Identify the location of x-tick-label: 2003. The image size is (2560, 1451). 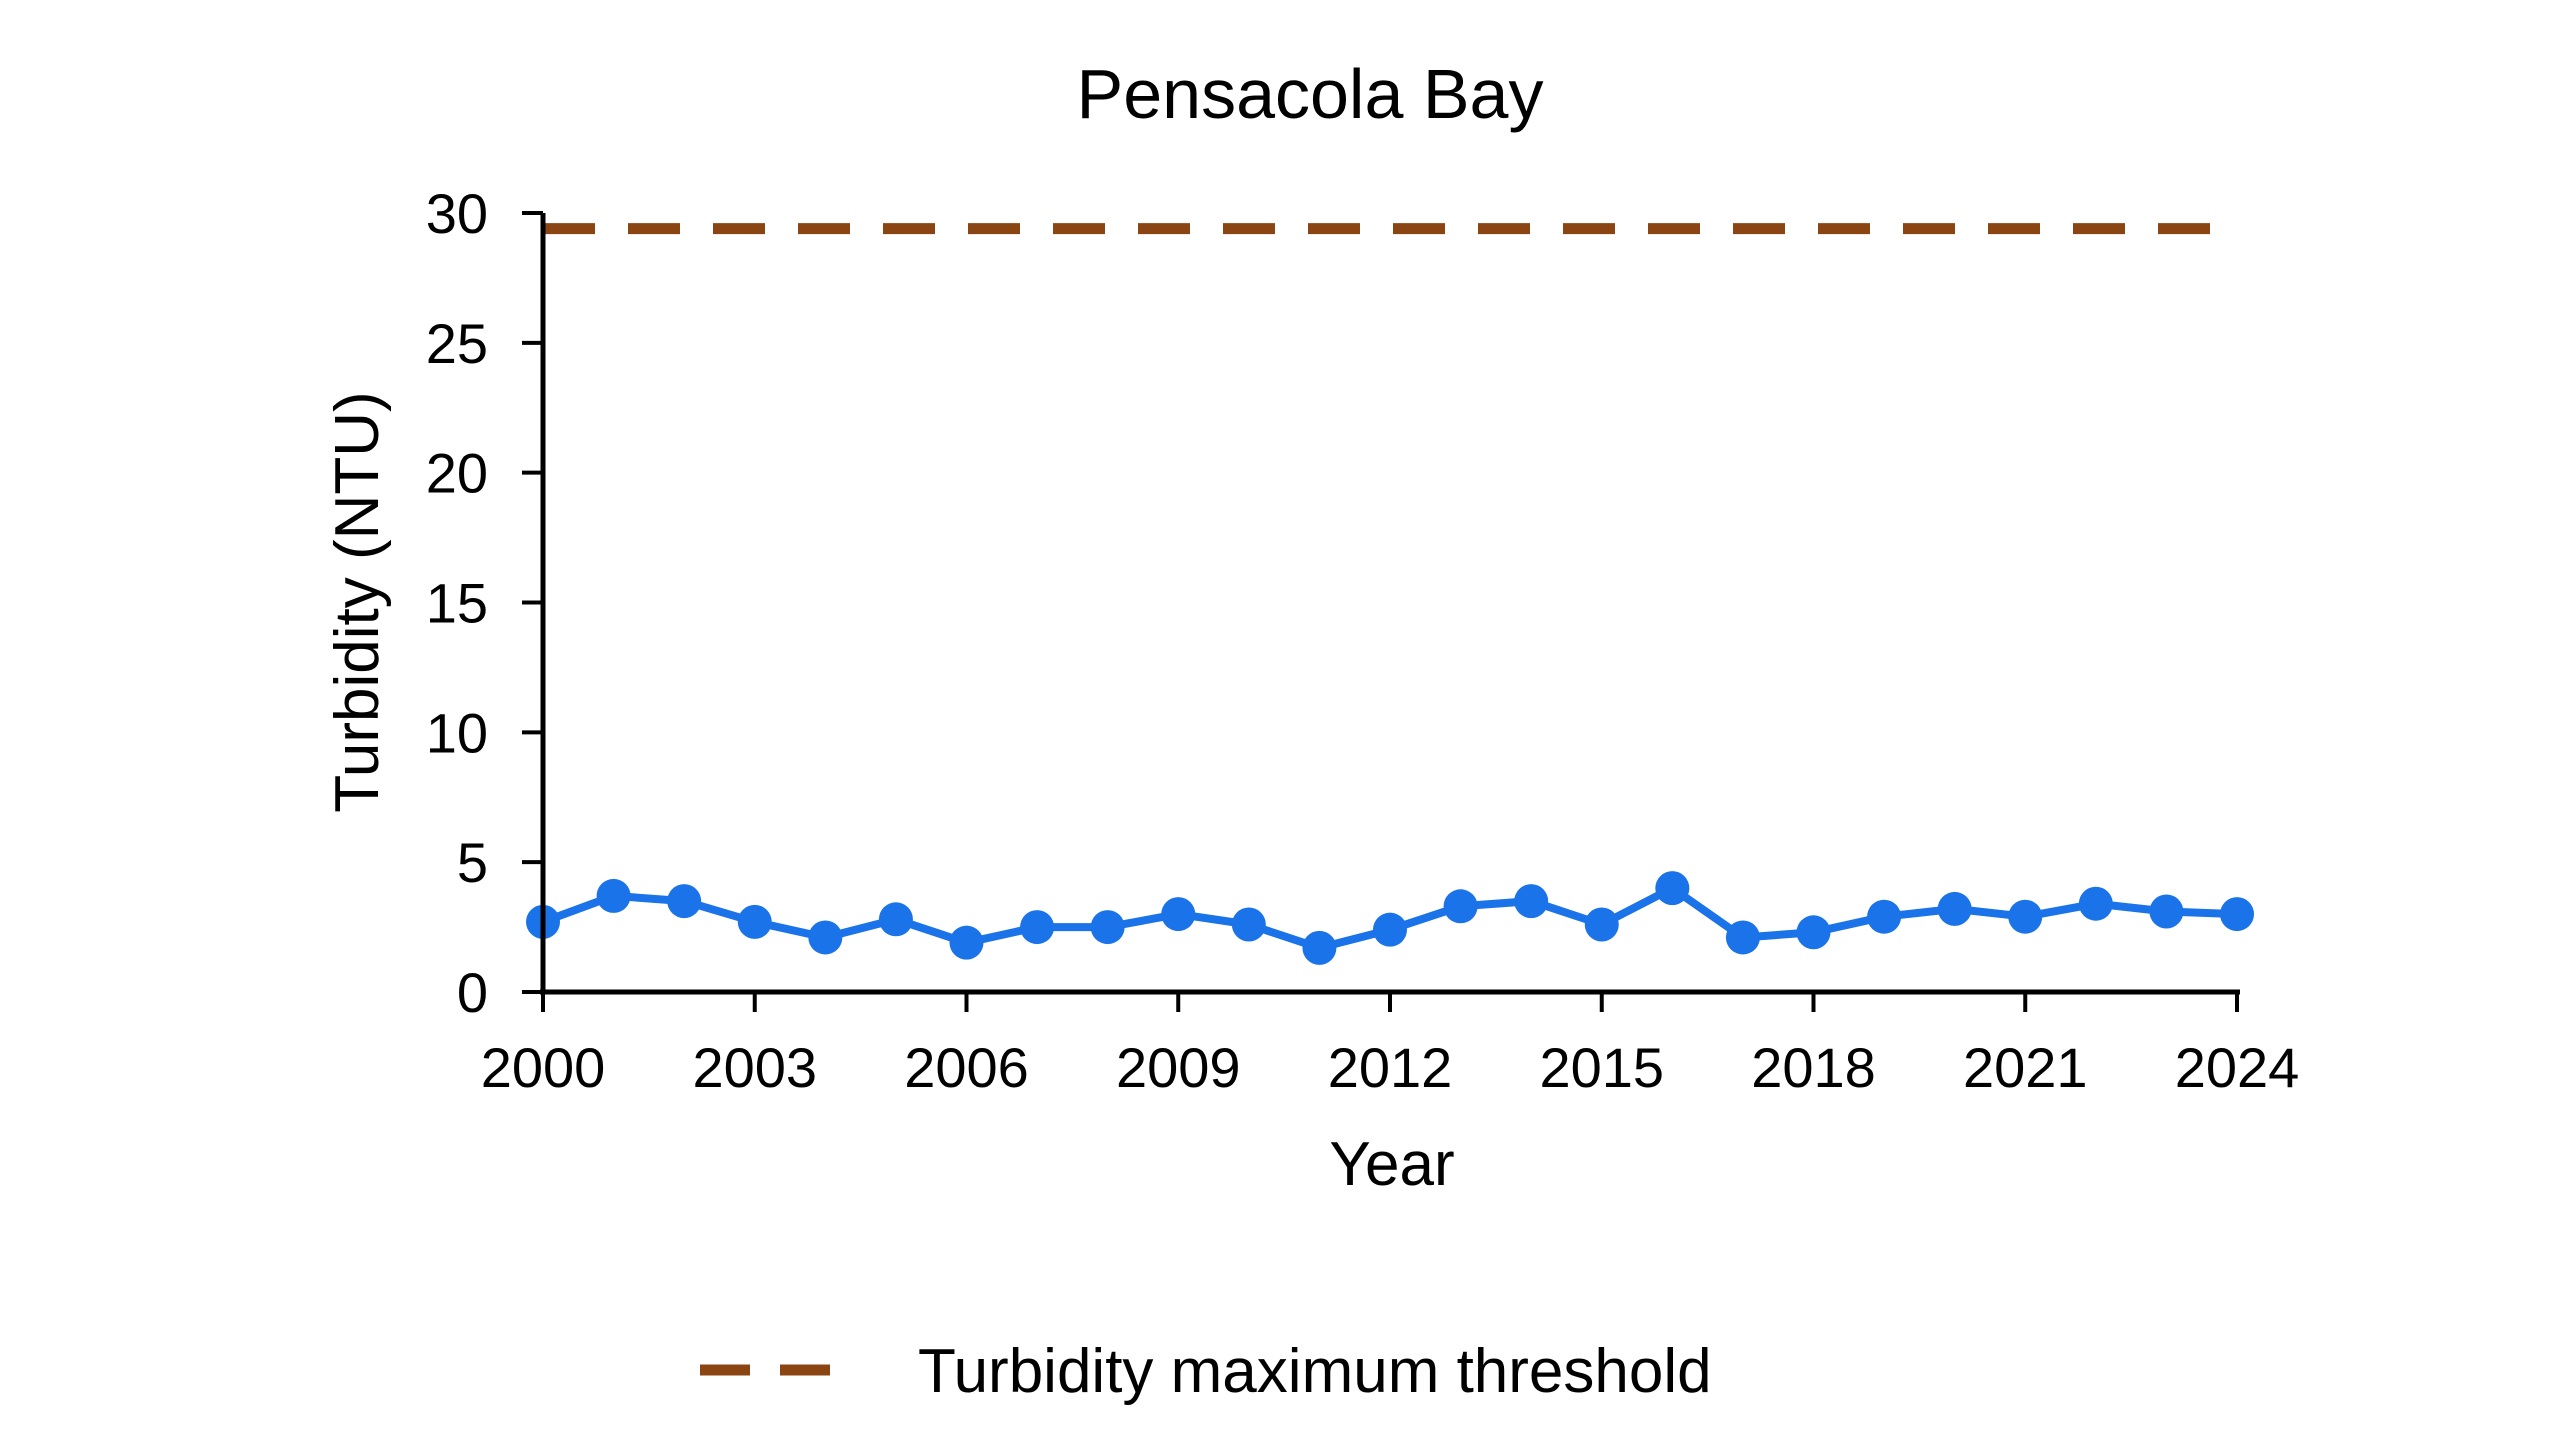
(754, 1067).